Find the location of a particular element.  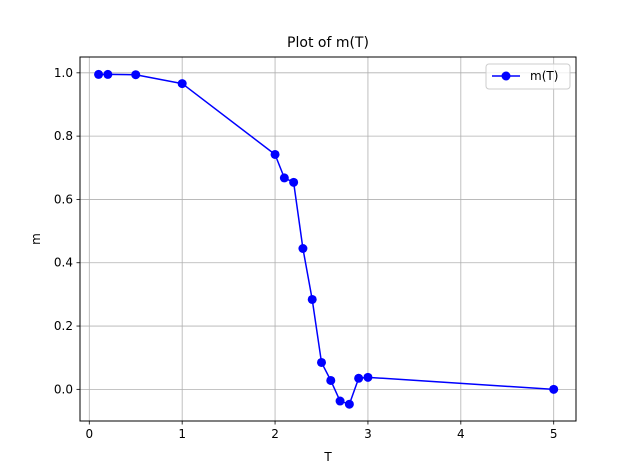

legend-marker is located at coordinates (506, 76).